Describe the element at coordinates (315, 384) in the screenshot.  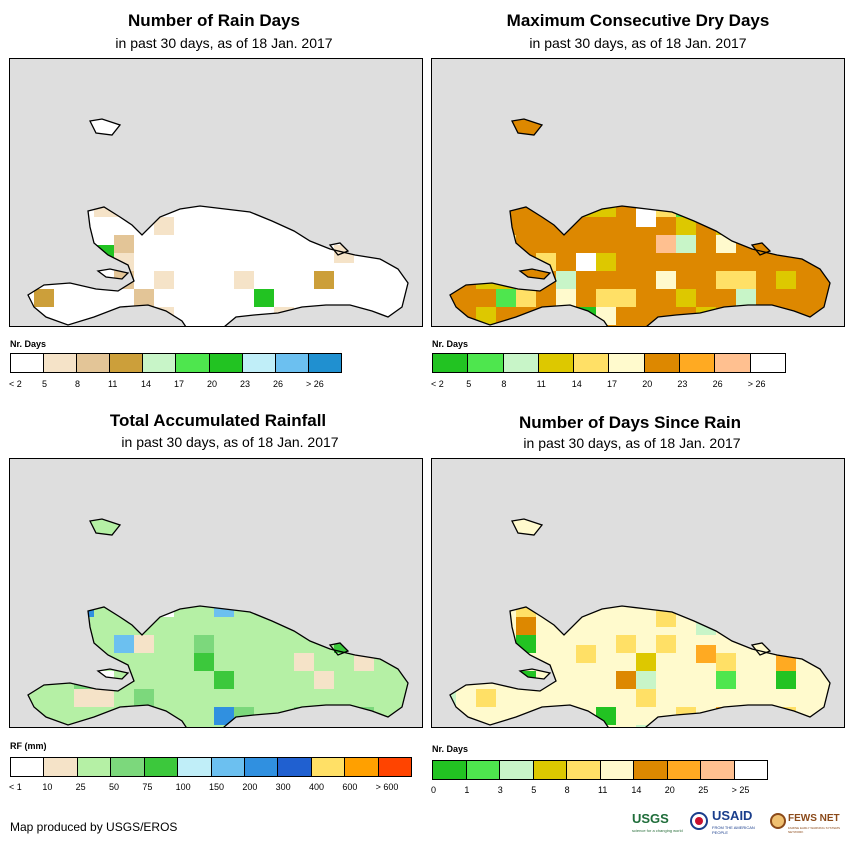
I see `legend-tick-label: > 26` at that location.